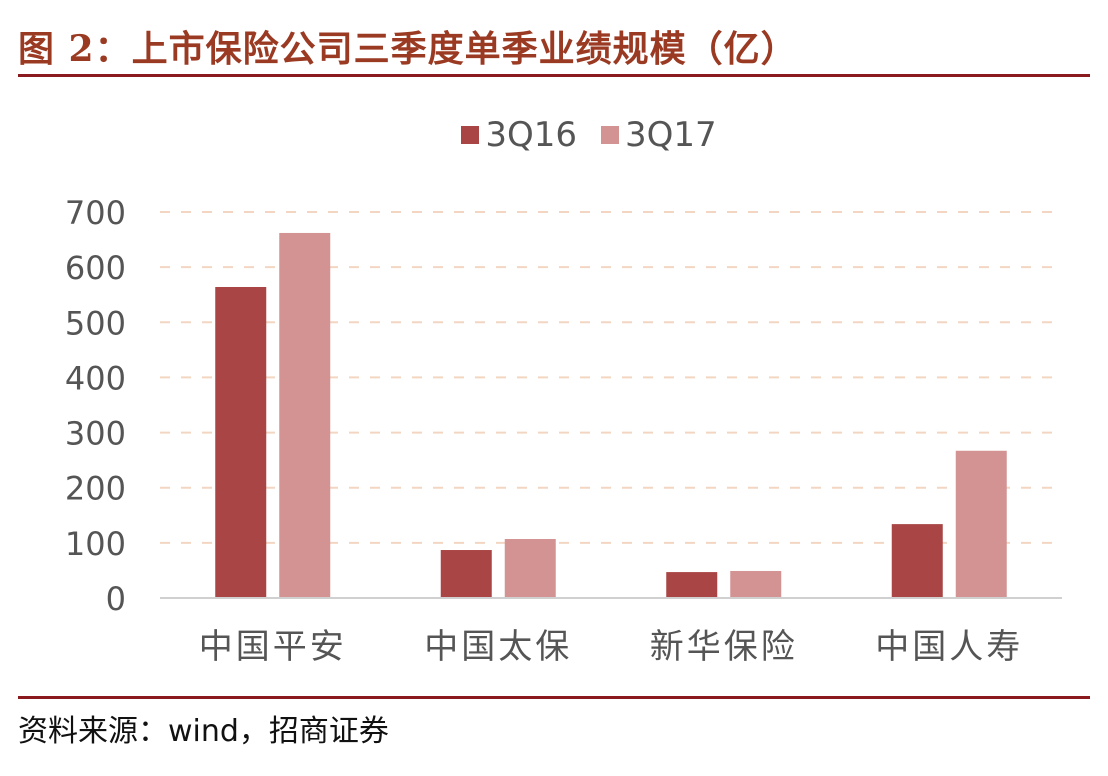 The height and width of the screenshot is (776, 1108). What do you see at coordinates (95, 489) in the screenshot?
I see `y-tick-label: 200` at bounding box center [95, 489].